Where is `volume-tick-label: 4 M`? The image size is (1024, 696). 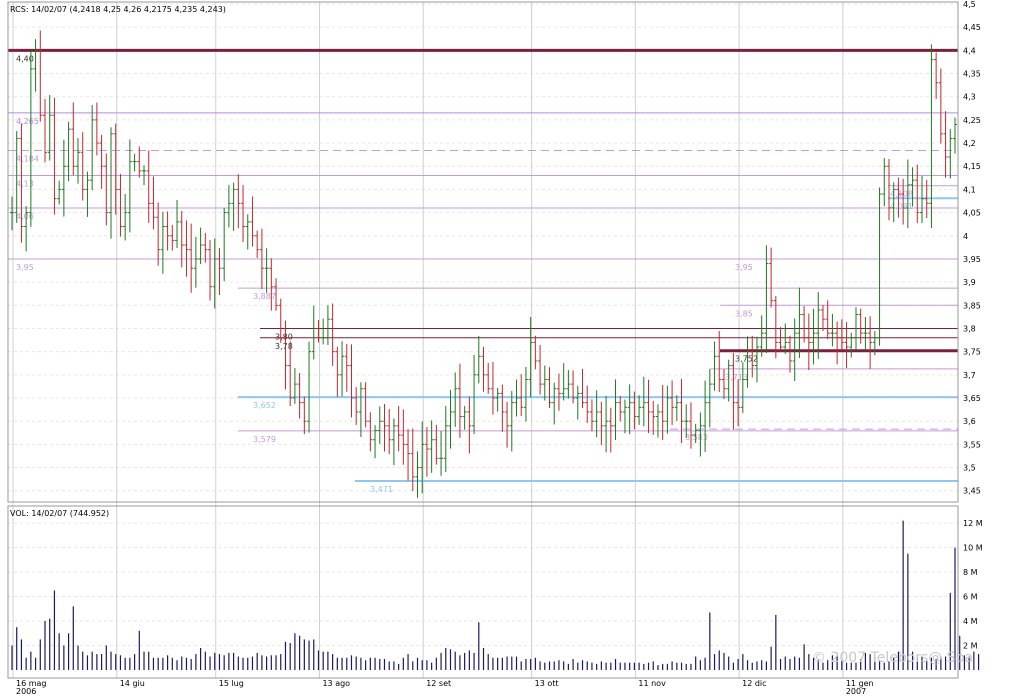
volume-tick-label: 4 M is located at coordinates (970, 621).